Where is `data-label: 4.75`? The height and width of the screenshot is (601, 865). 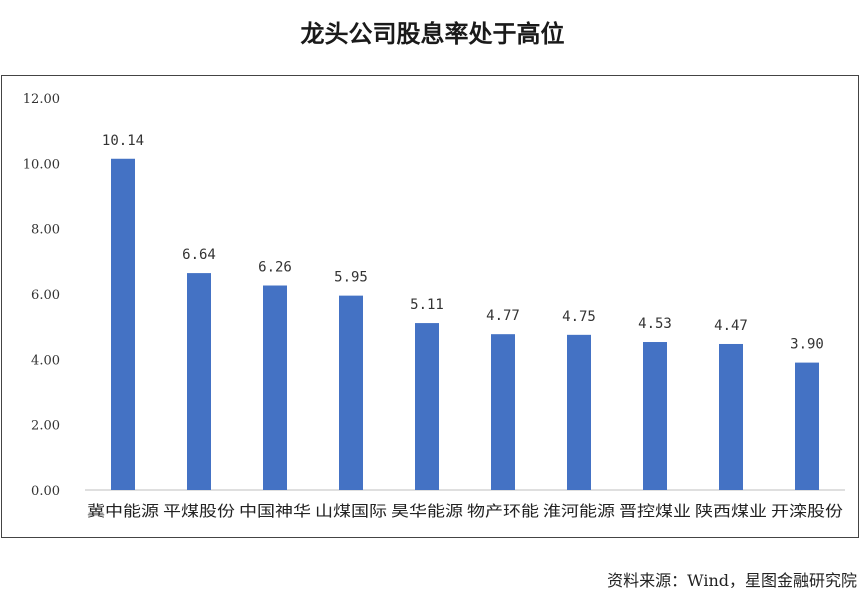
data-label: 4.75 is located at coordinates (579, 317).